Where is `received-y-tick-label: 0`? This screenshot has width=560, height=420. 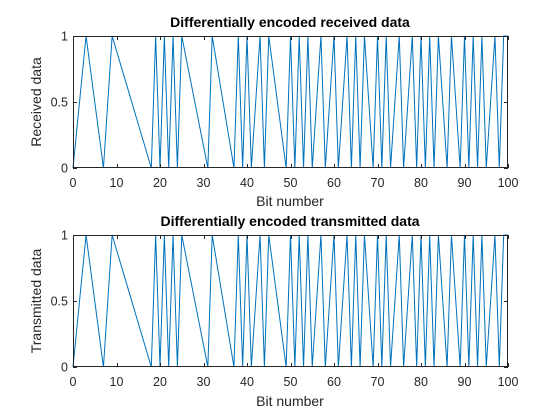
received-y-tick-label: 0 is located at coordinates (64, 169).